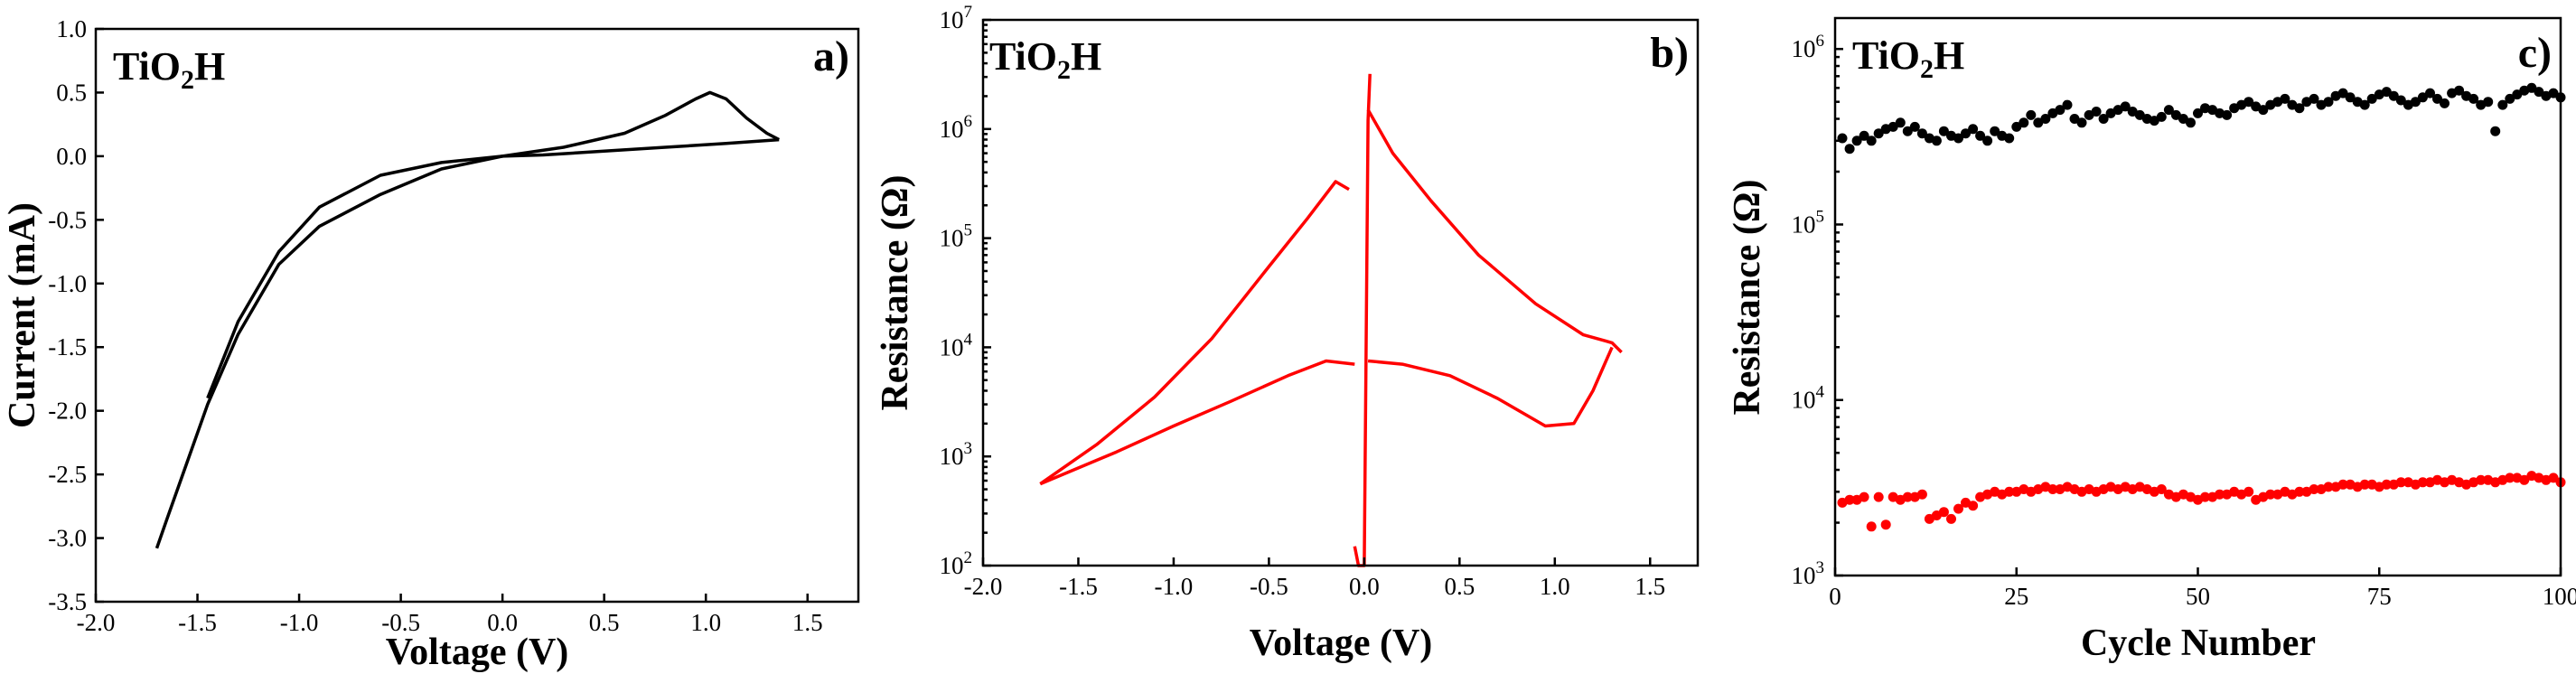  I want to click on y-tick-label: 0.0, so click(71, 156).